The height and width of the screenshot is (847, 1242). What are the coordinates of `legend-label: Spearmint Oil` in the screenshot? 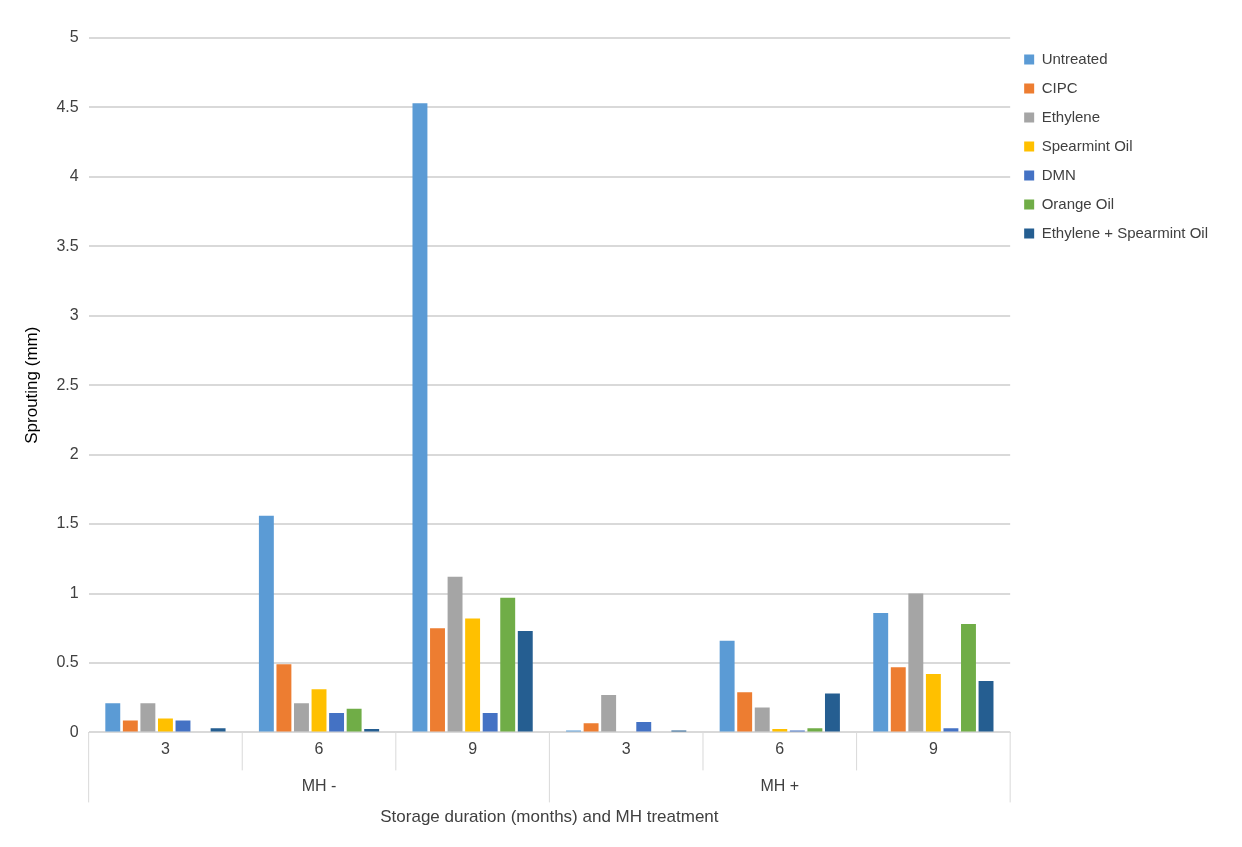 It's located at (1087, 145).